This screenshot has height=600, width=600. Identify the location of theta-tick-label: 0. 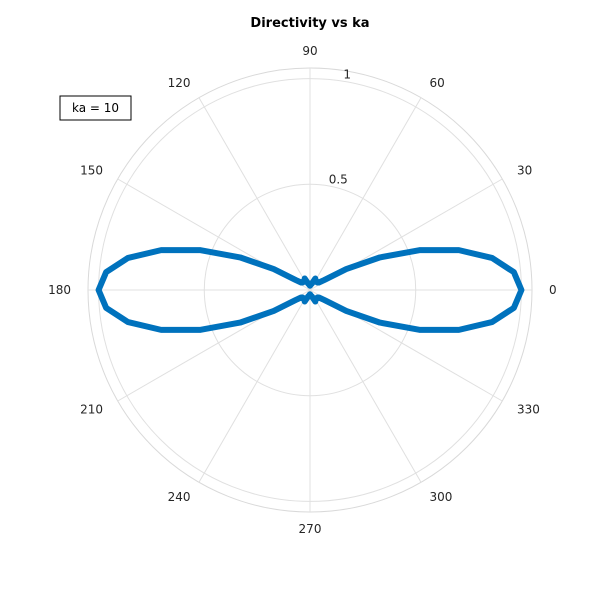
(553, 290).